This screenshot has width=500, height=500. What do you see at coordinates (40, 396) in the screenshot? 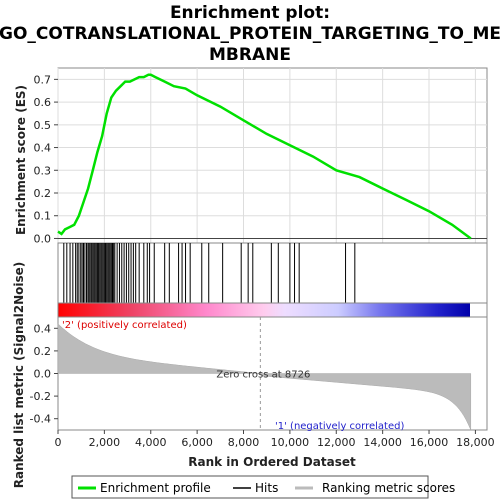
I see `metric-y-tick-label: -0.2` at bounding box center [40, 396].